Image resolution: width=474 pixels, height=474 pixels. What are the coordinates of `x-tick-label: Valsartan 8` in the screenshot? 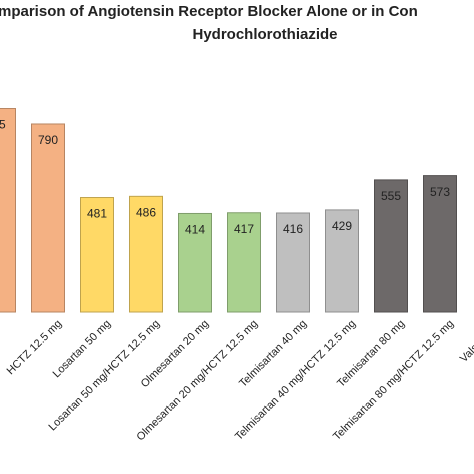 It's located at (466, 341).